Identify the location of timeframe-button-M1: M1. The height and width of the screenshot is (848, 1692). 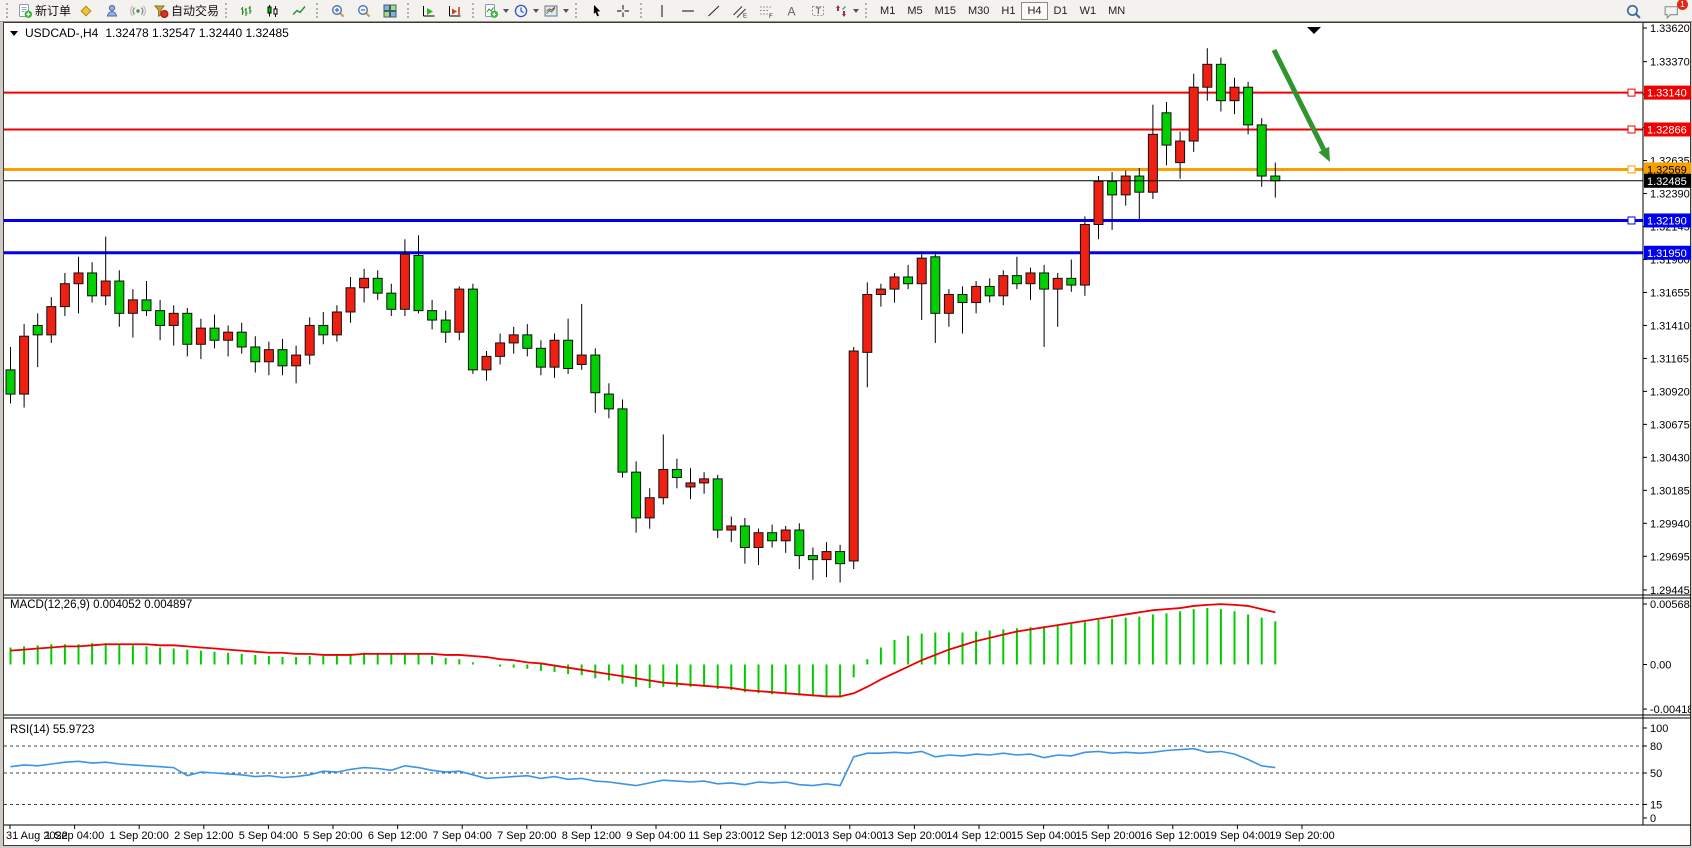
(888, 10).